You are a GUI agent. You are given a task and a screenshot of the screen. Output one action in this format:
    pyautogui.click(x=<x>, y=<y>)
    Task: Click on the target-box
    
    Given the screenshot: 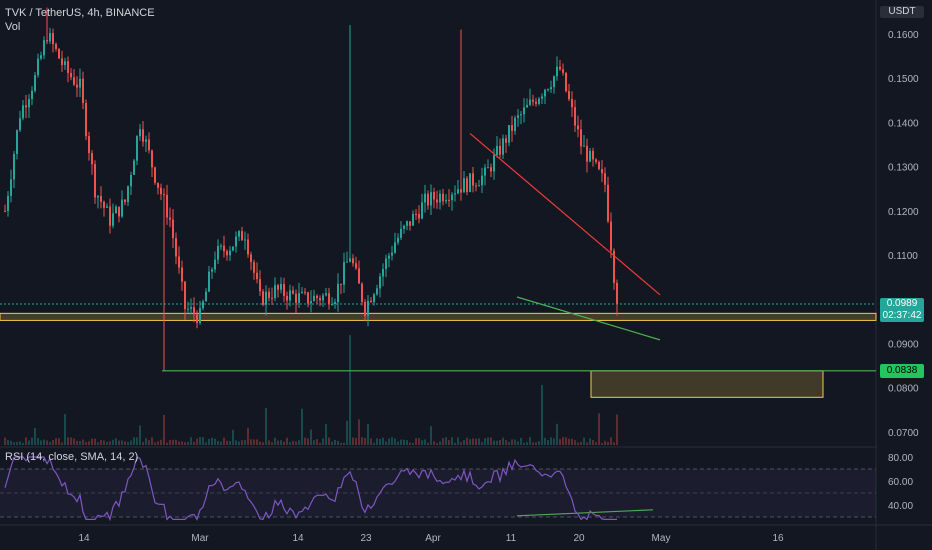 What is the action you would take?
    pyautogui.click(x=707, y=384)
    